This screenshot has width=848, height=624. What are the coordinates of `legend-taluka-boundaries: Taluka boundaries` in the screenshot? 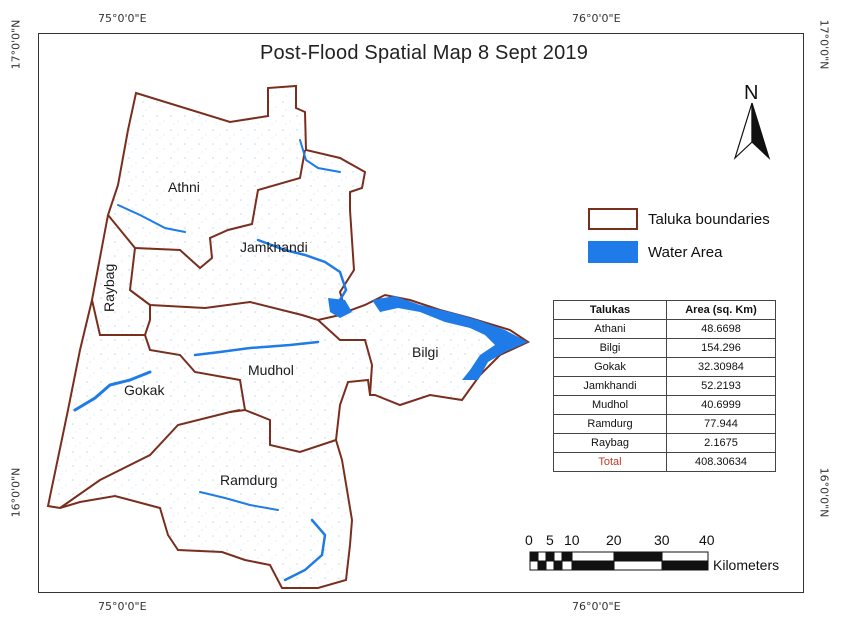 It's located at (679, 219).